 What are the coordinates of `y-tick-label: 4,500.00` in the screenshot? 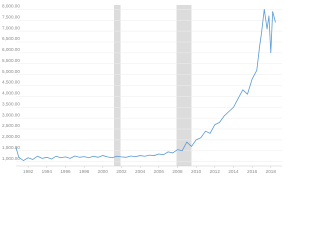 It's located at (11, 82).